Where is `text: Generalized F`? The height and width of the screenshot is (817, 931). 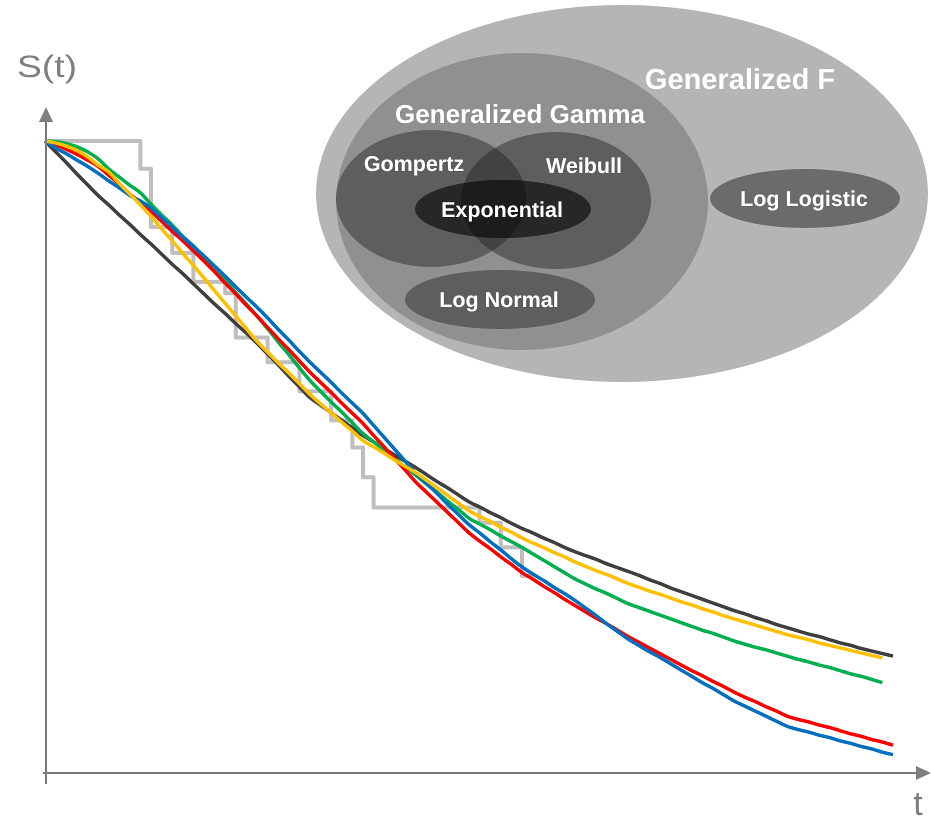
text: Generalized F is located at coordinates (740, 80).